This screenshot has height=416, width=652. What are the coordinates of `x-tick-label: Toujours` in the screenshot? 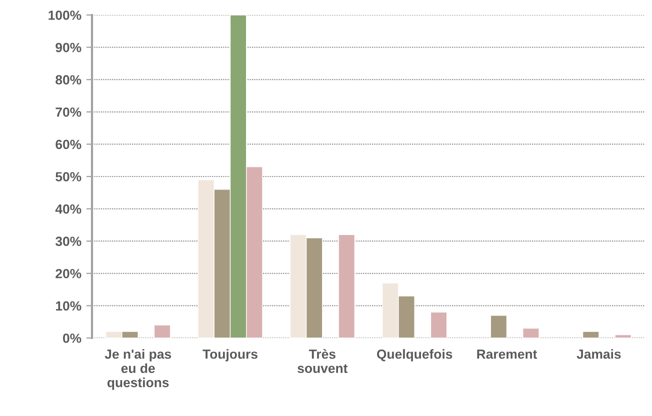 It's located at (230, 355).